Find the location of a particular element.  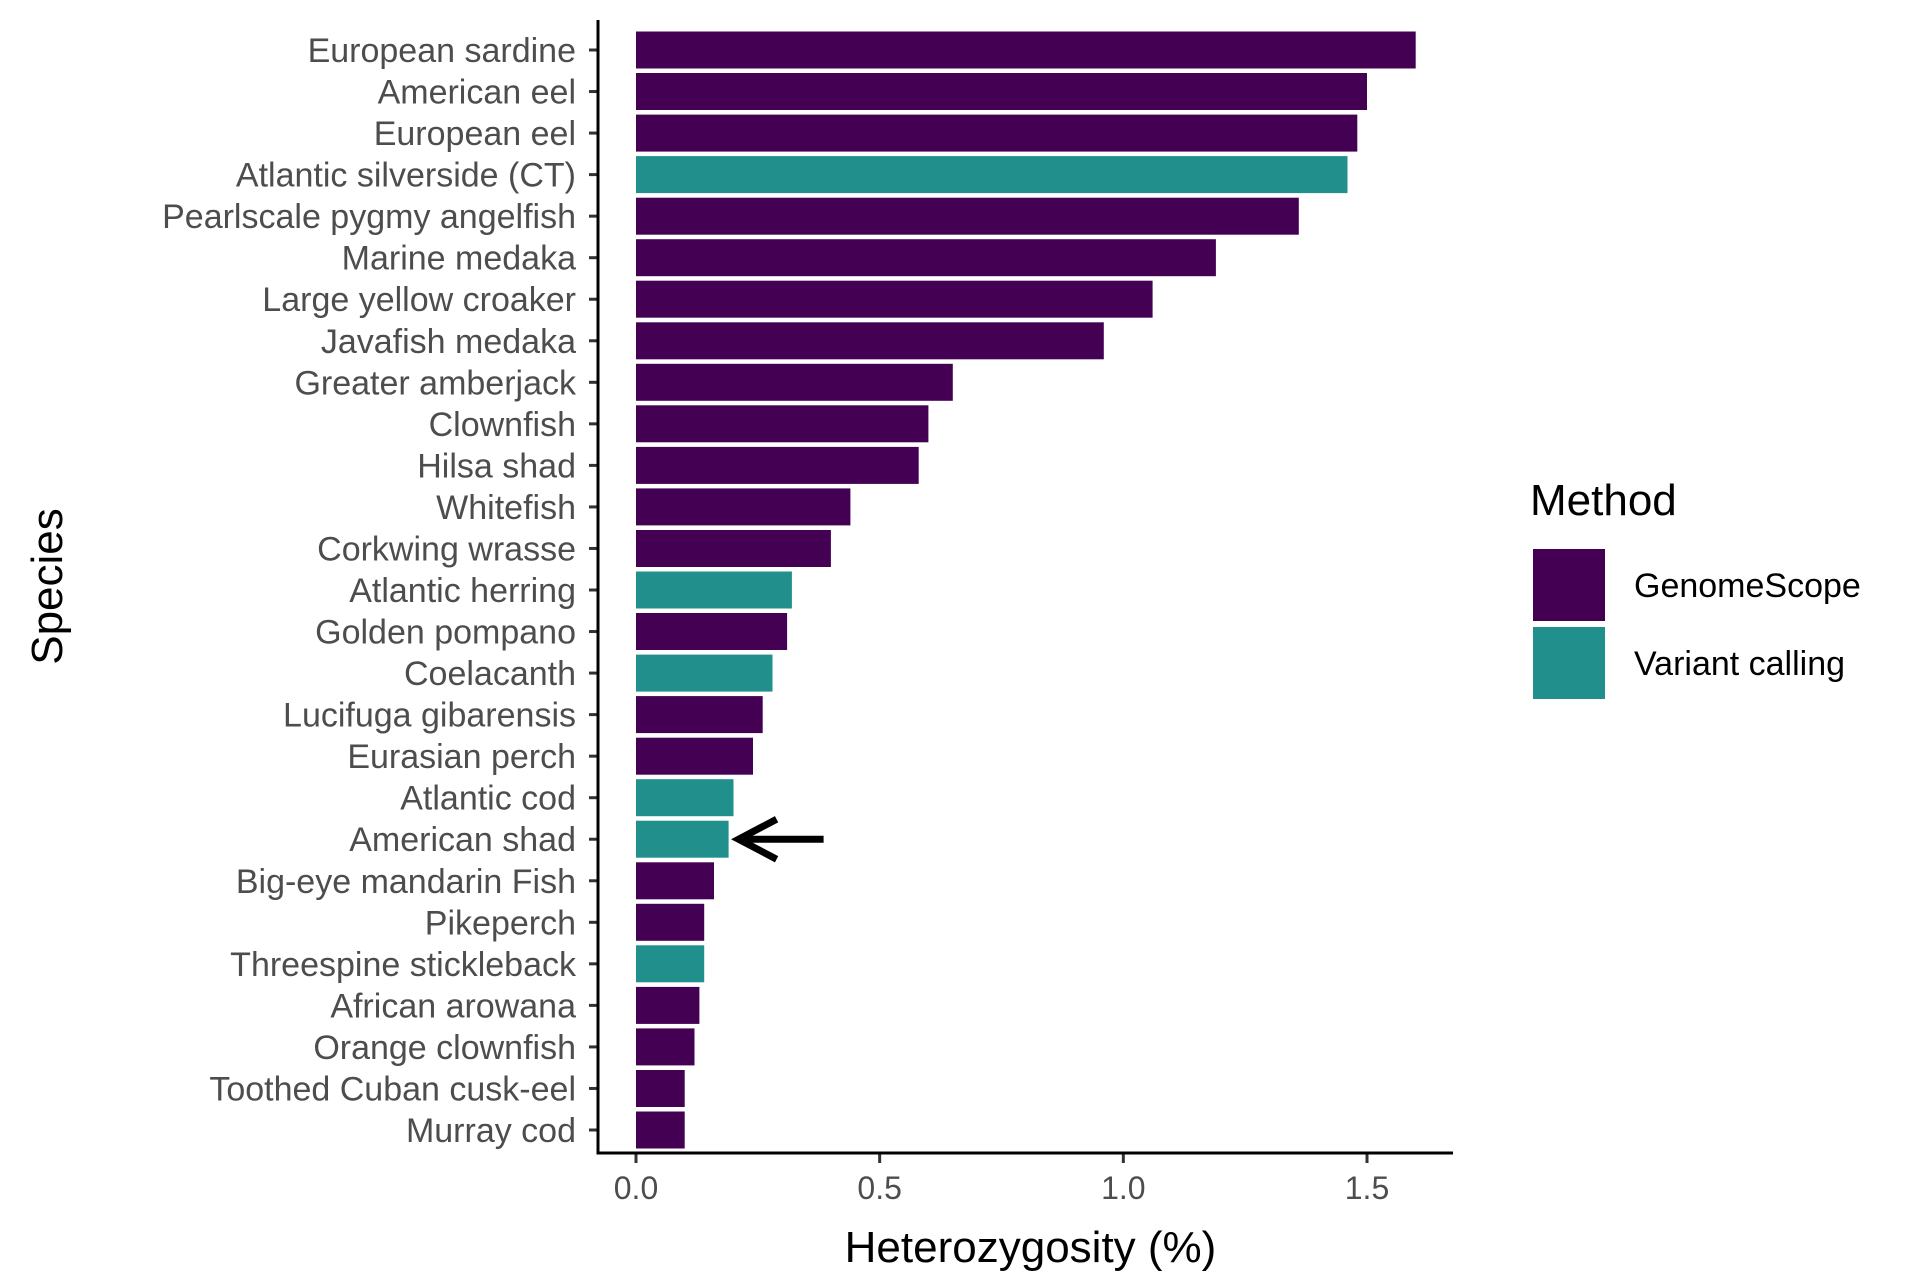

bar-atlantic-herring is located at coordinates (714, 590).